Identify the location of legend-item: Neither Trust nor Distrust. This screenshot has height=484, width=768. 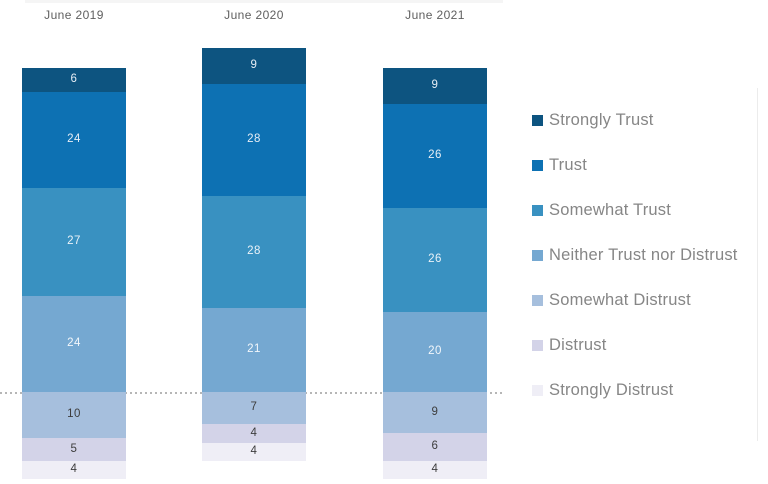
(635, 255).